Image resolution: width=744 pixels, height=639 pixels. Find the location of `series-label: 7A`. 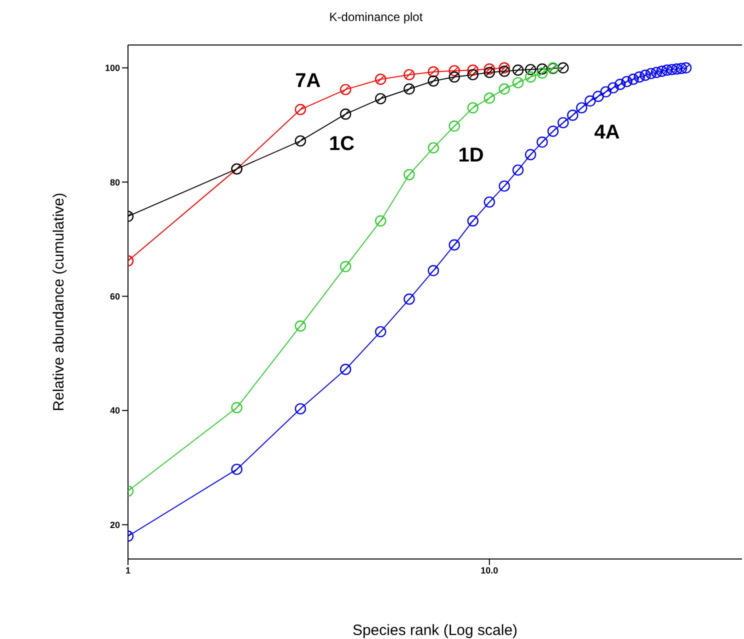

series-label: 7A is located at coordinates (308, 81).